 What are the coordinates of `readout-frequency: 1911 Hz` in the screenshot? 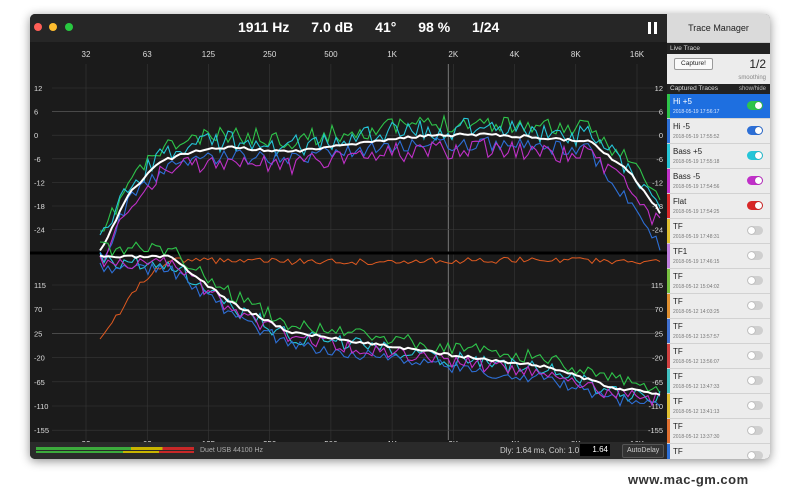 It's located at (264, 27).